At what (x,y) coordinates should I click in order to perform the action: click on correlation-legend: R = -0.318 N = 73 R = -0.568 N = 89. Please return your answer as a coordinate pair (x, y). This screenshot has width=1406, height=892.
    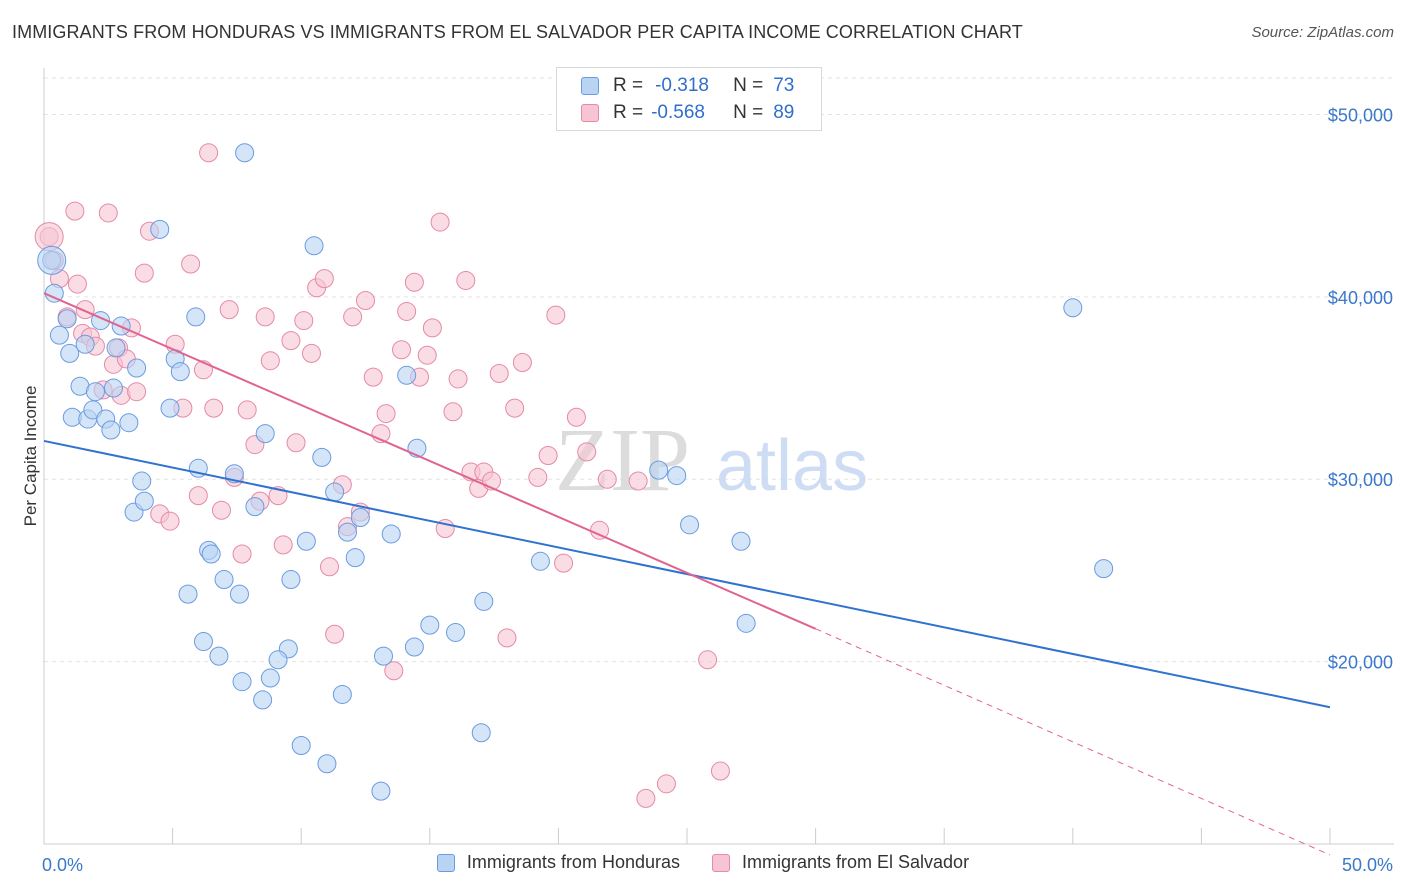
    Looking at the image, I should click on (689, 99).